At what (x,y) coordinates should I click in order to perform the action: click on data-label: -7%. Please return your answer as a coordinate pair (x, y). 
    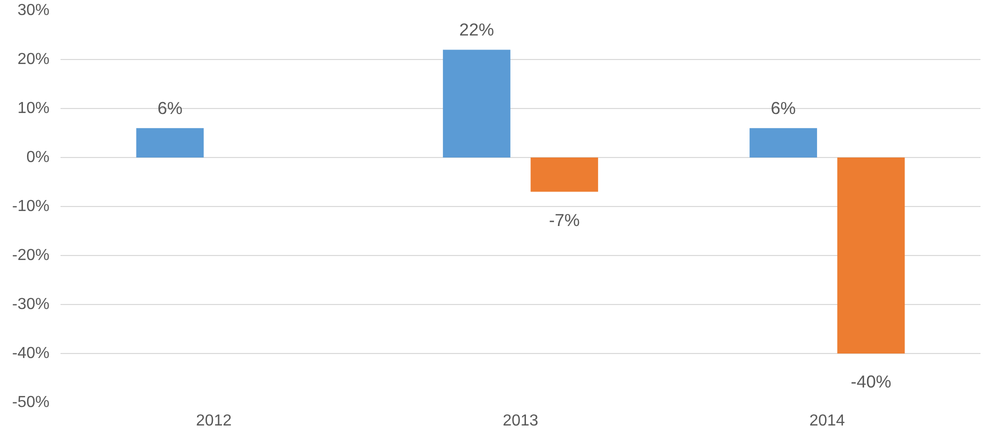
    Looking at the image, I should click on (564, 220).